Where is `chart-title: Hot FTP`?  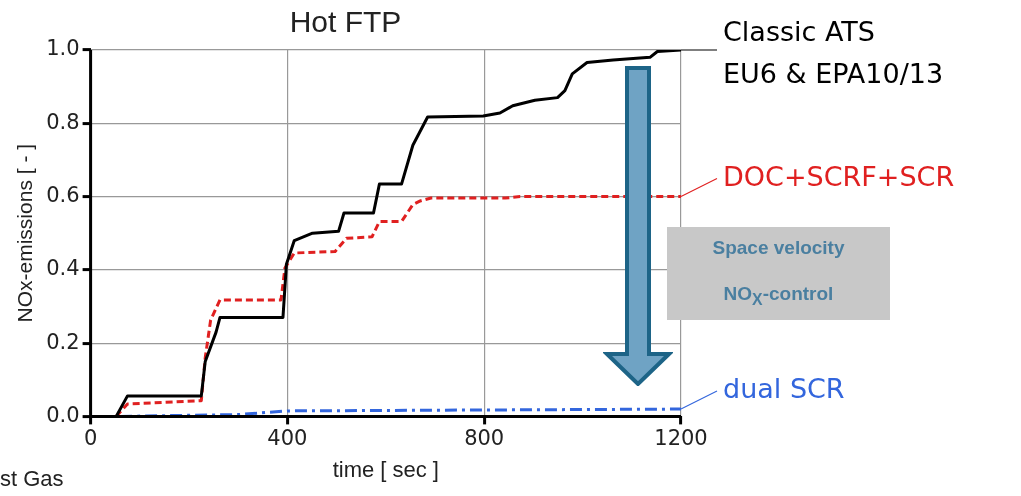
chart-title: Hot FTP is located at coordinates (345, 22).